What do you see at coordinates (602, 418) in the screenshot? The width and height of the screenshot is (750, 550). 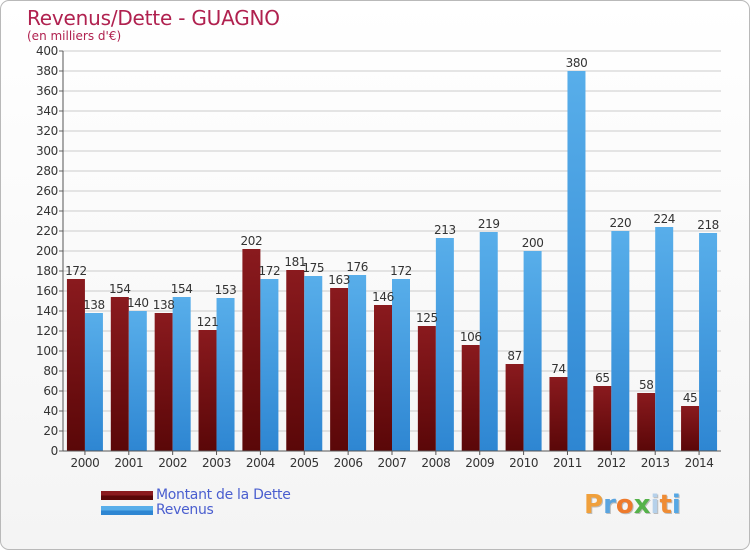 I see `bar-dette-2012` at bounding box center [602, 418].